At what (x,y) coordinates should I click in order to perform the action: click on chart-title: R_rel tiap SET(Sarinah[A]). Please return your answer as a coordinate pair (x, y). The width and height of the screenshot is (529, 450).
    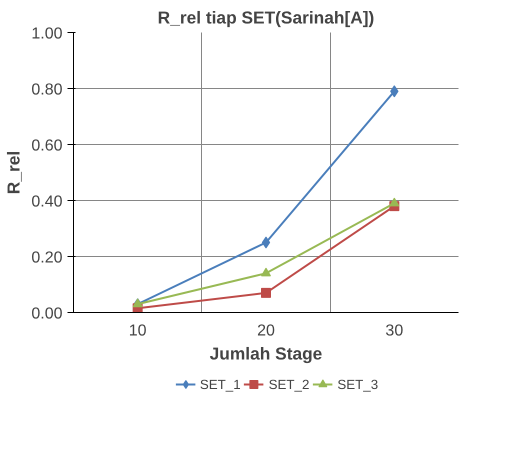
    Looking at the image, I should click on (266, 18).